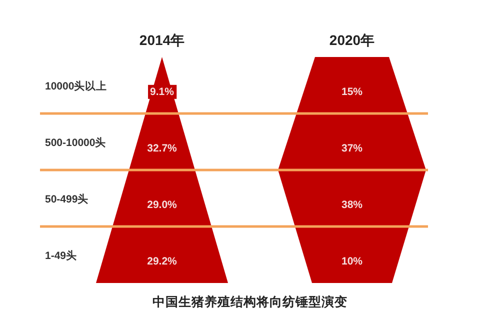 Image resolution: width=500 pixels, height=326 pixels. I want to click on category-label: 1-49头, so click(61, 255).